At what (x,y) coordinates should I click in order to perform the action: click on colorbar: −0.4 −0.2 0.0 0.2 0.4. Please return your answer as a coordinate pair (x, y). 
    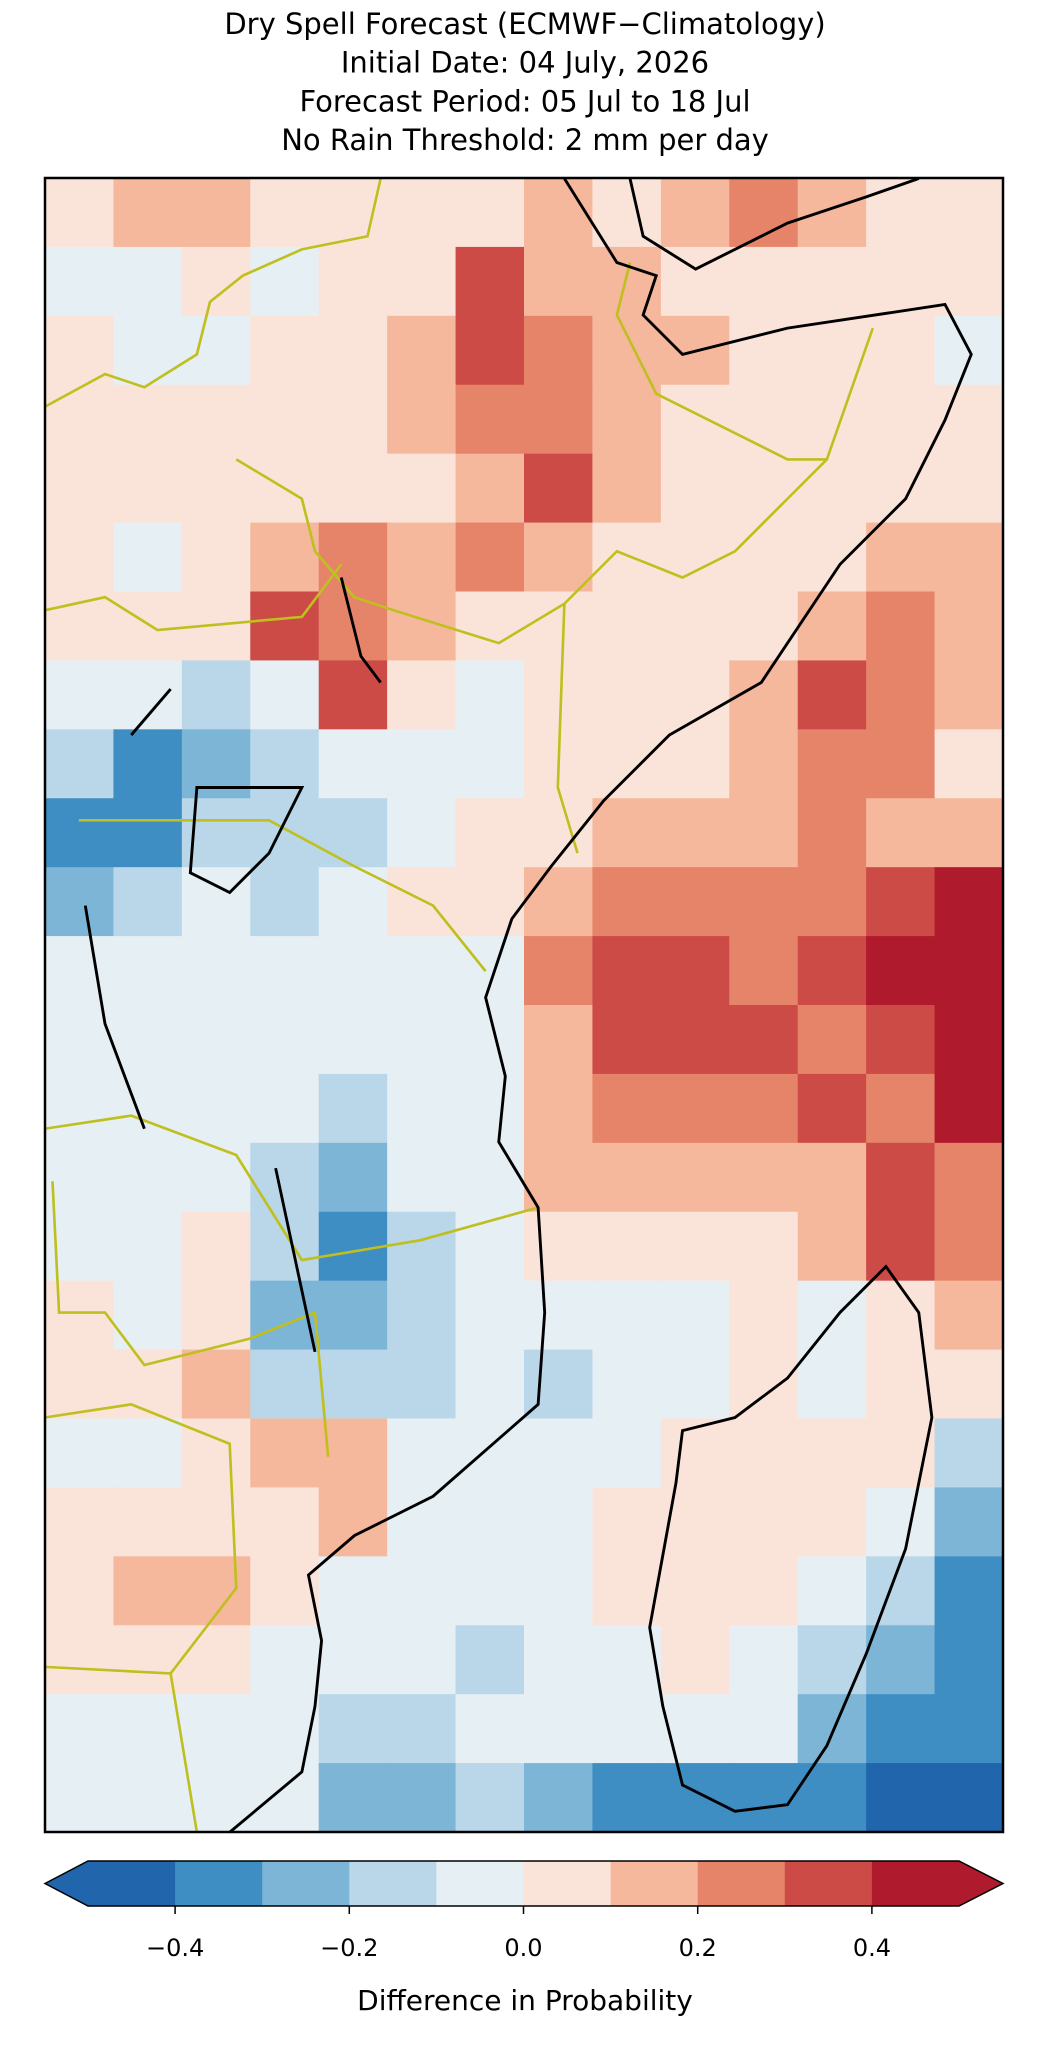
    Looking at the image, I should click on (524, 1911).